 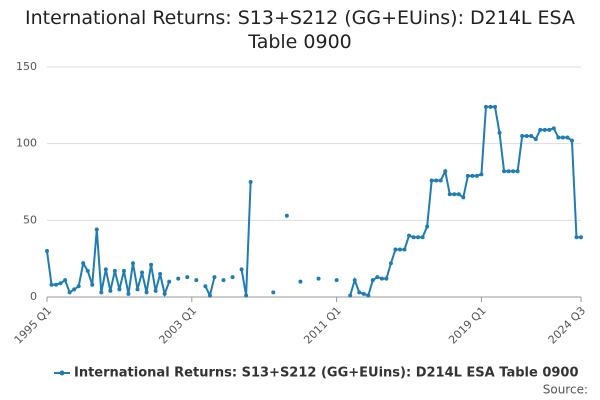 I want to click on source: Source:, so click(x=565, y=390).